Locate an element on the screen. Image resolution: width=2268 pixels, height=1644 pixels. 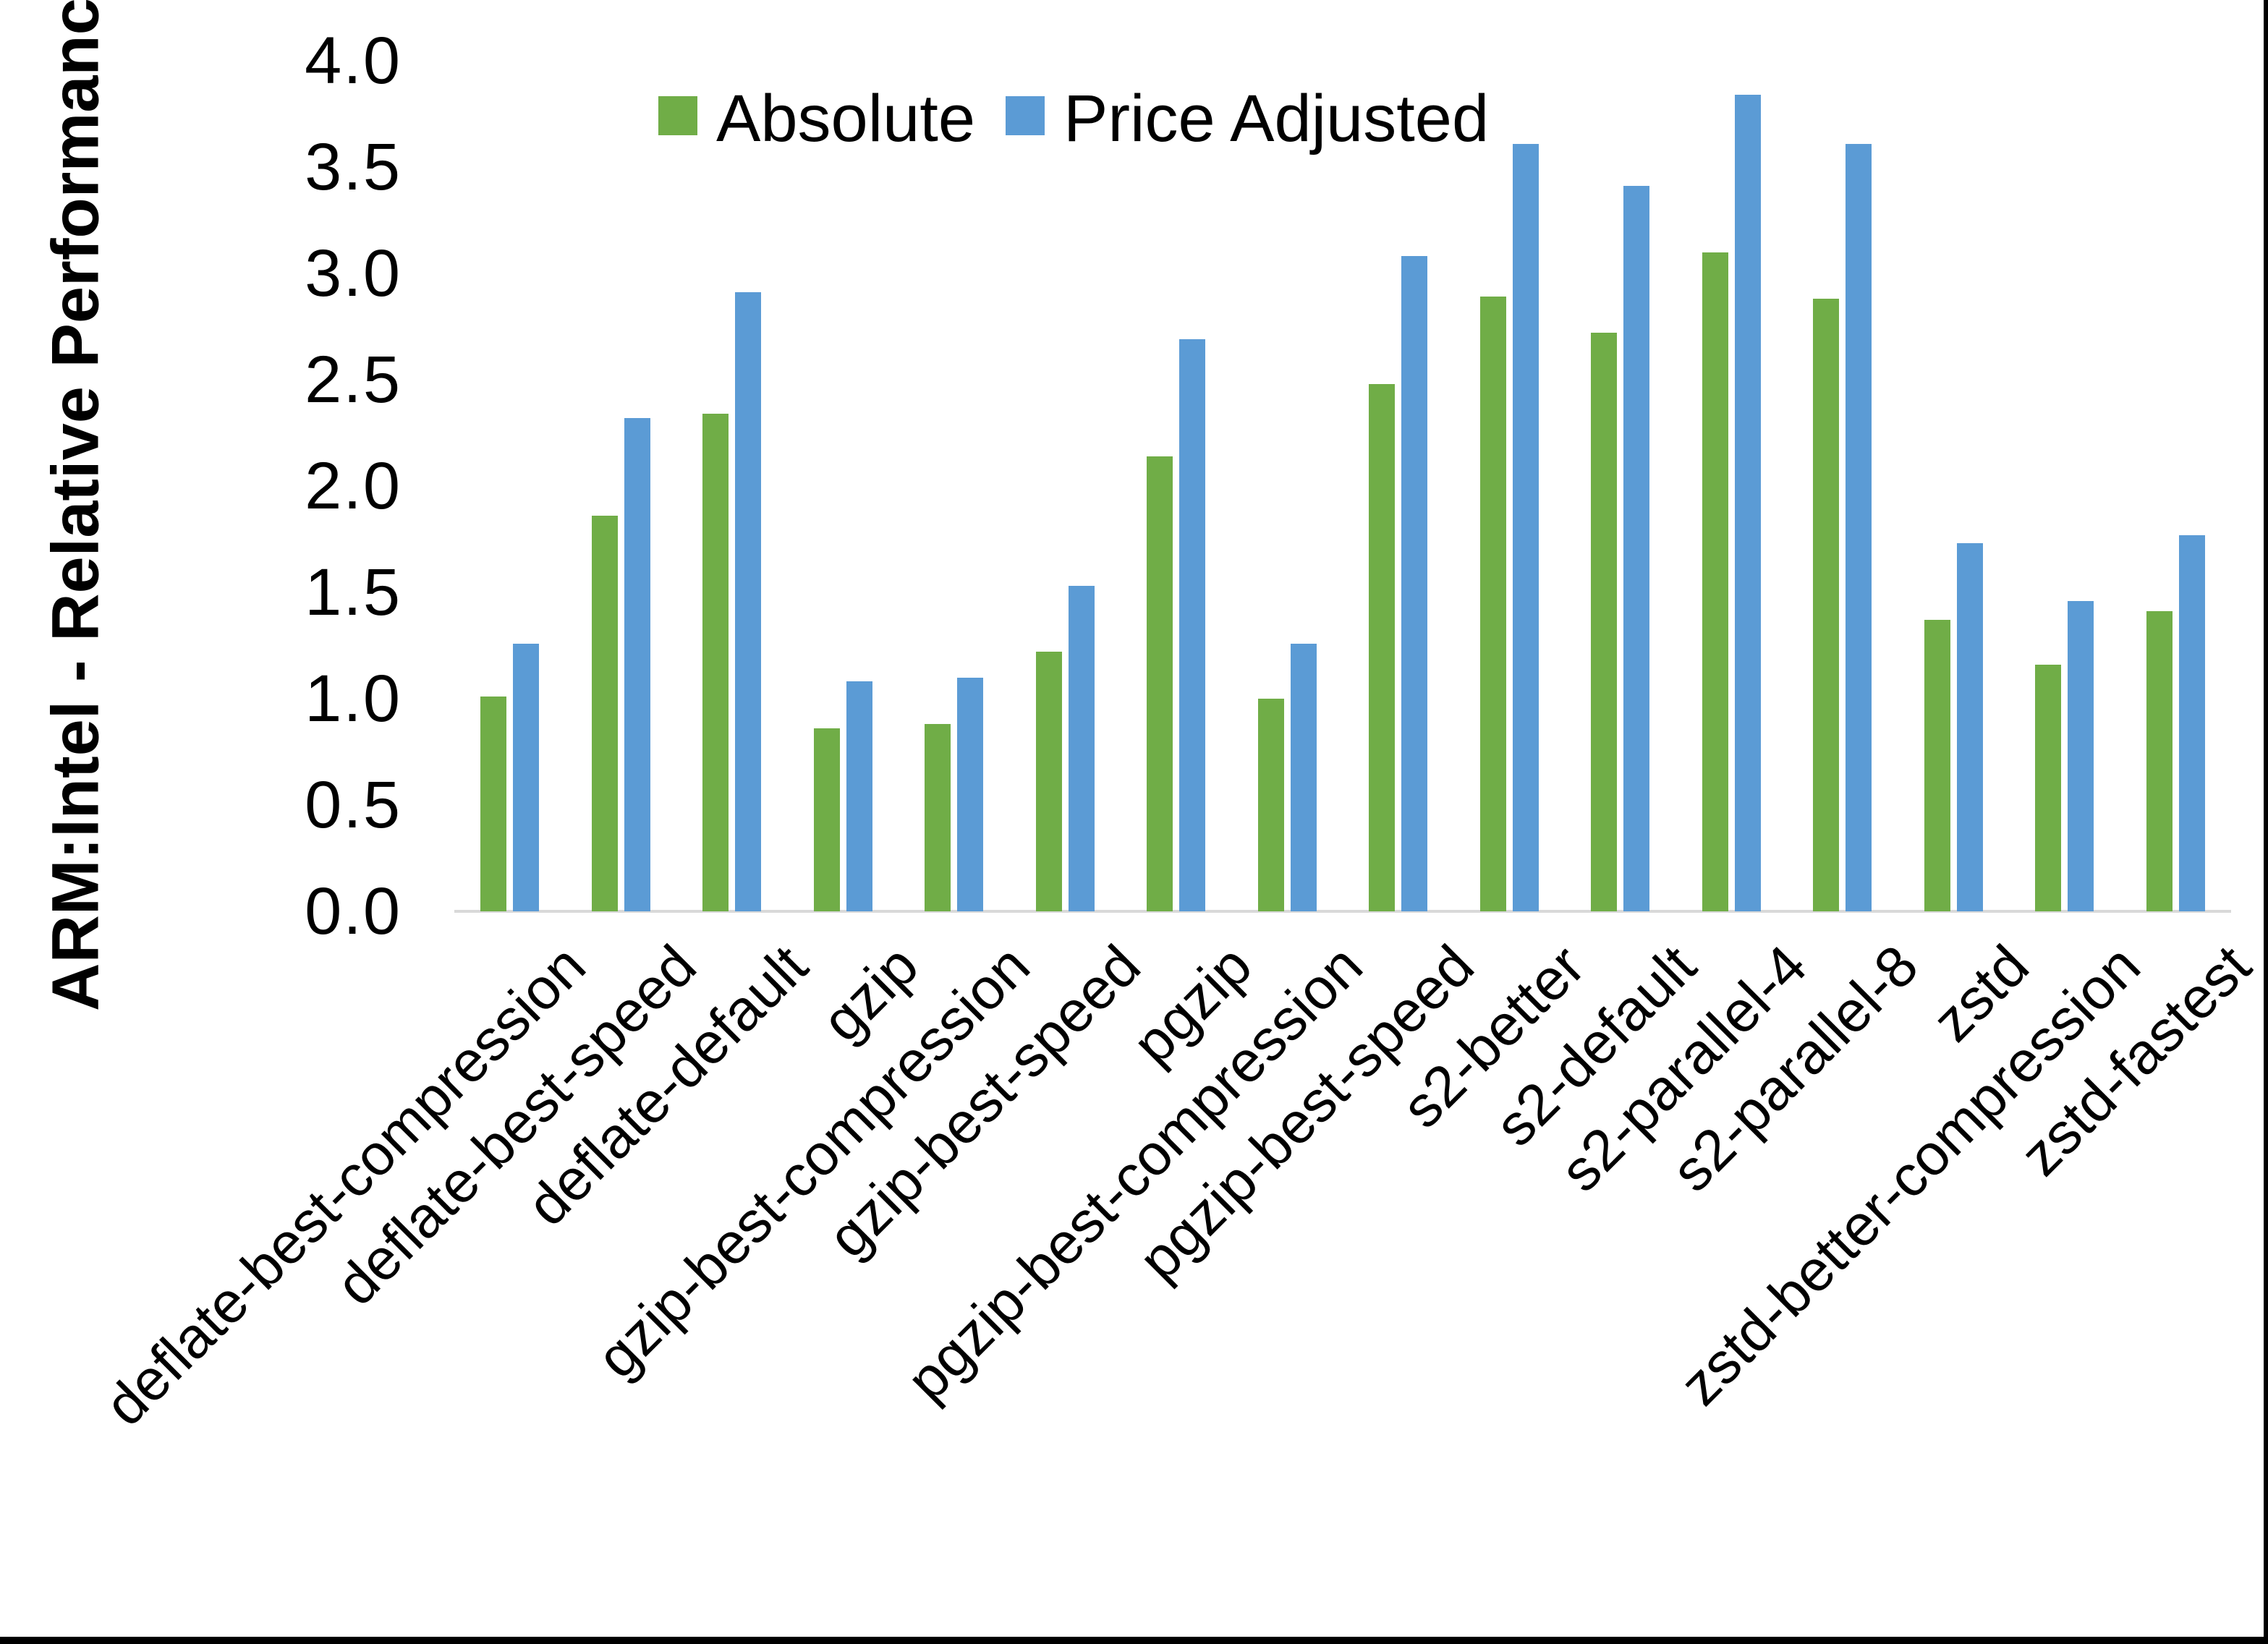
bar-pgzip-best-compression-price-adjusted is located at coordinates (1303, 777).